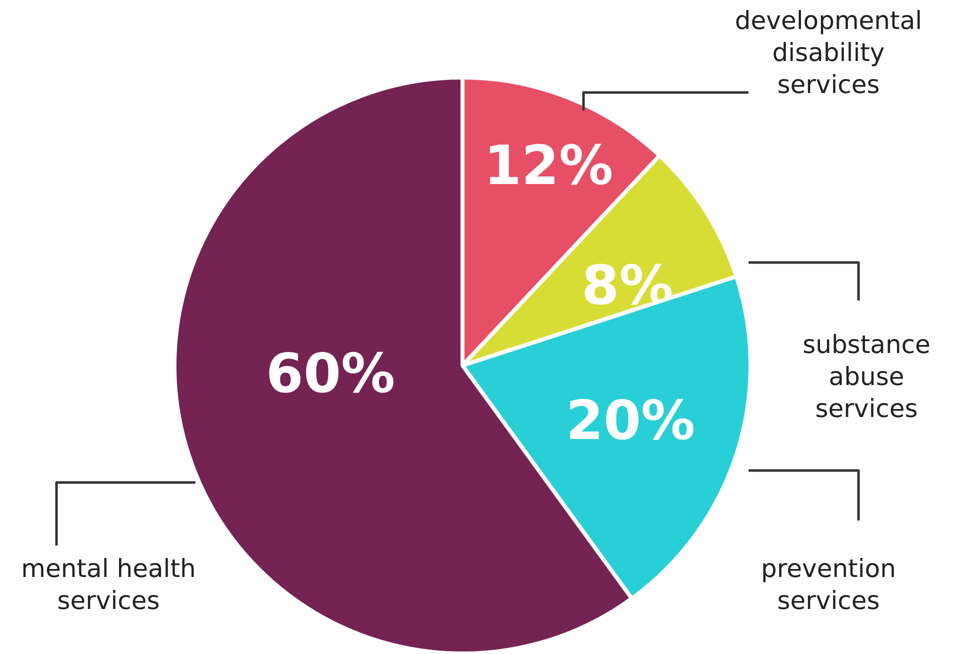 The image size is (956, 654). What do you see at coordinates (866, 376) in the screenshot?
I see `slice-label: substance abuse services` at bounding box center [866, 376].